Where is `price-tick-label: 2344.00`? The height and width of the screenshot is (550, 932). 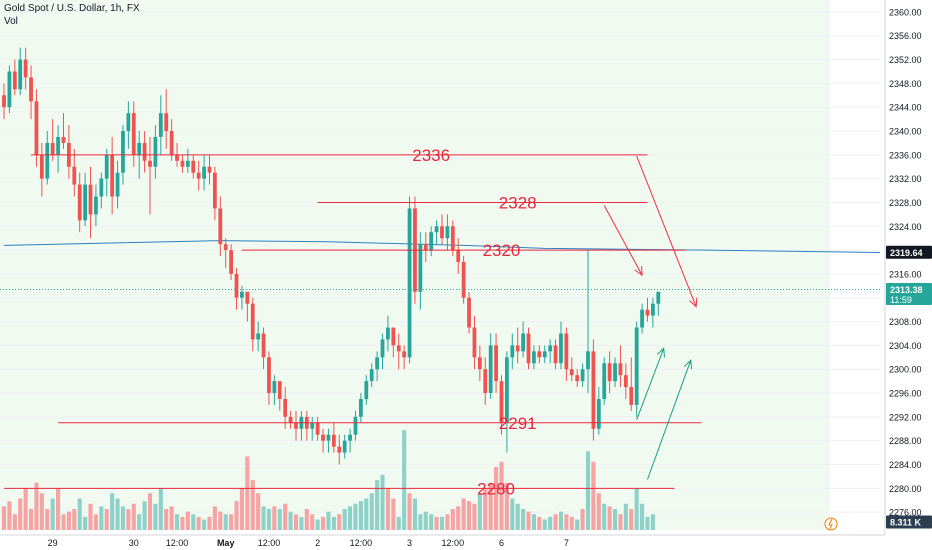
price-tick-label: 2344.00 is located at coordinates (905, 108).